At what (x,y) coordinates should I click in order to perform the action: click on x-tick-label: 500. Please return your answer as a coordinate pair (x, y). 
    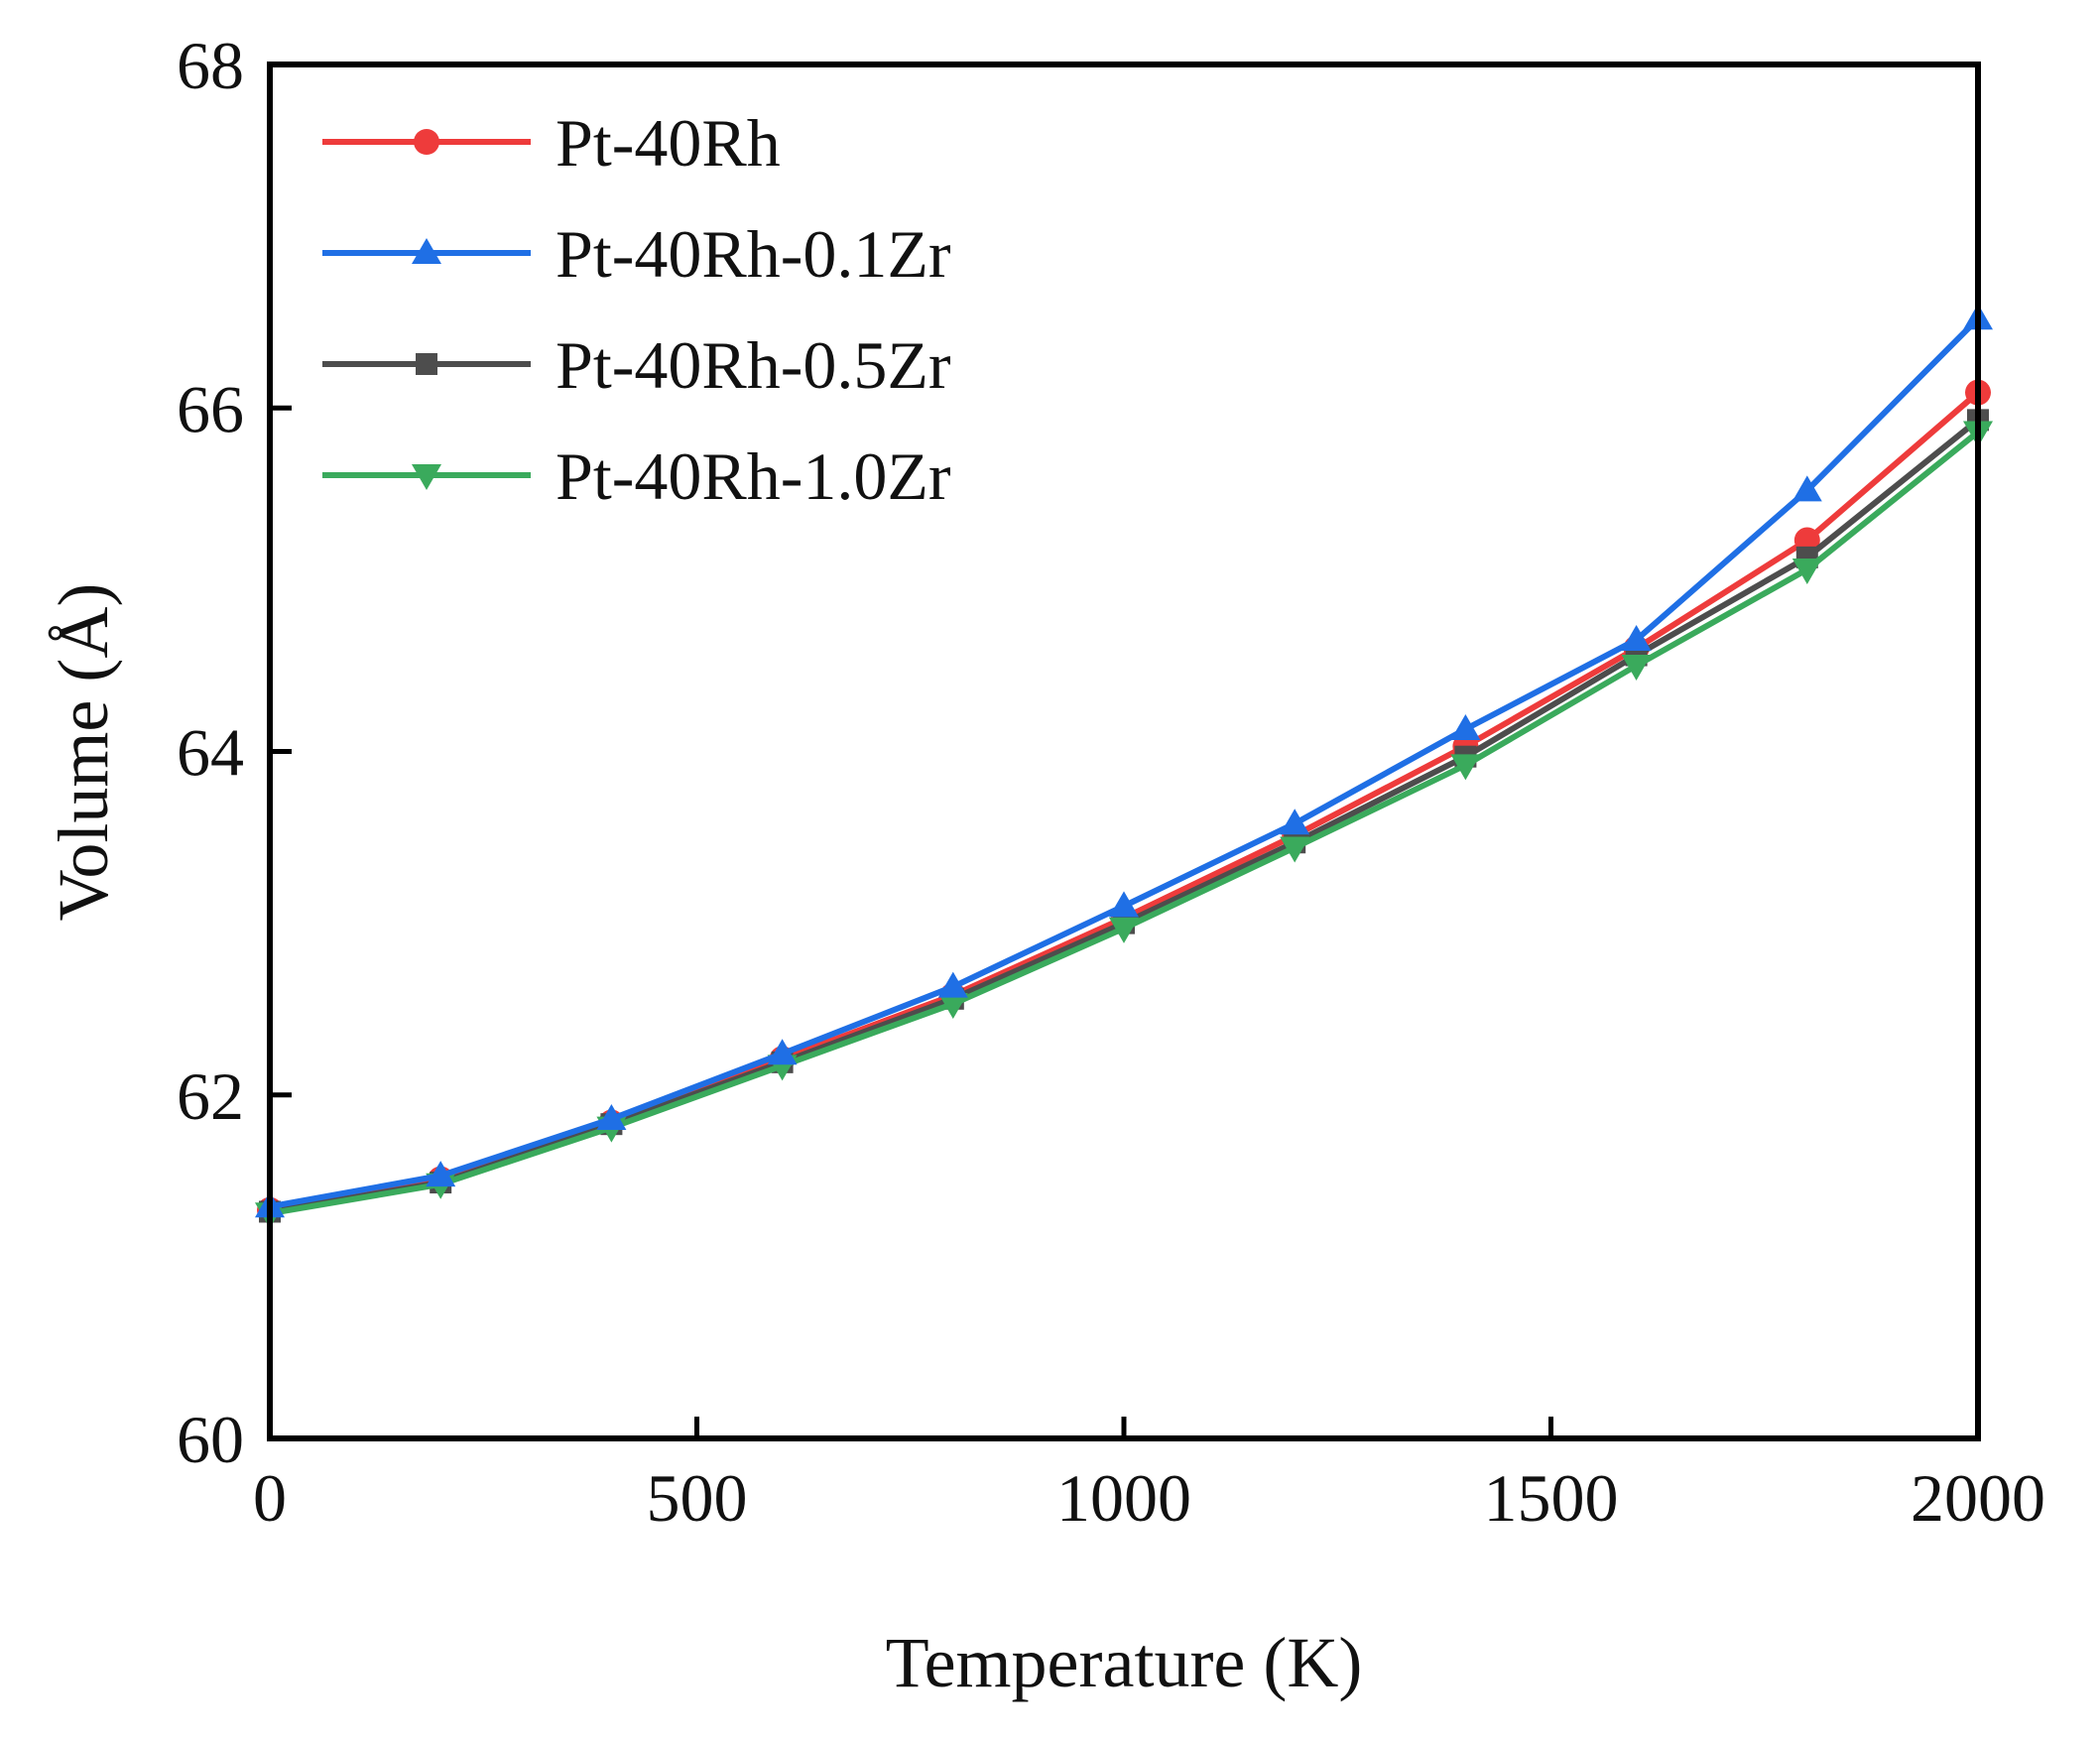
    Looking at the image, I should click on (697, 1498).